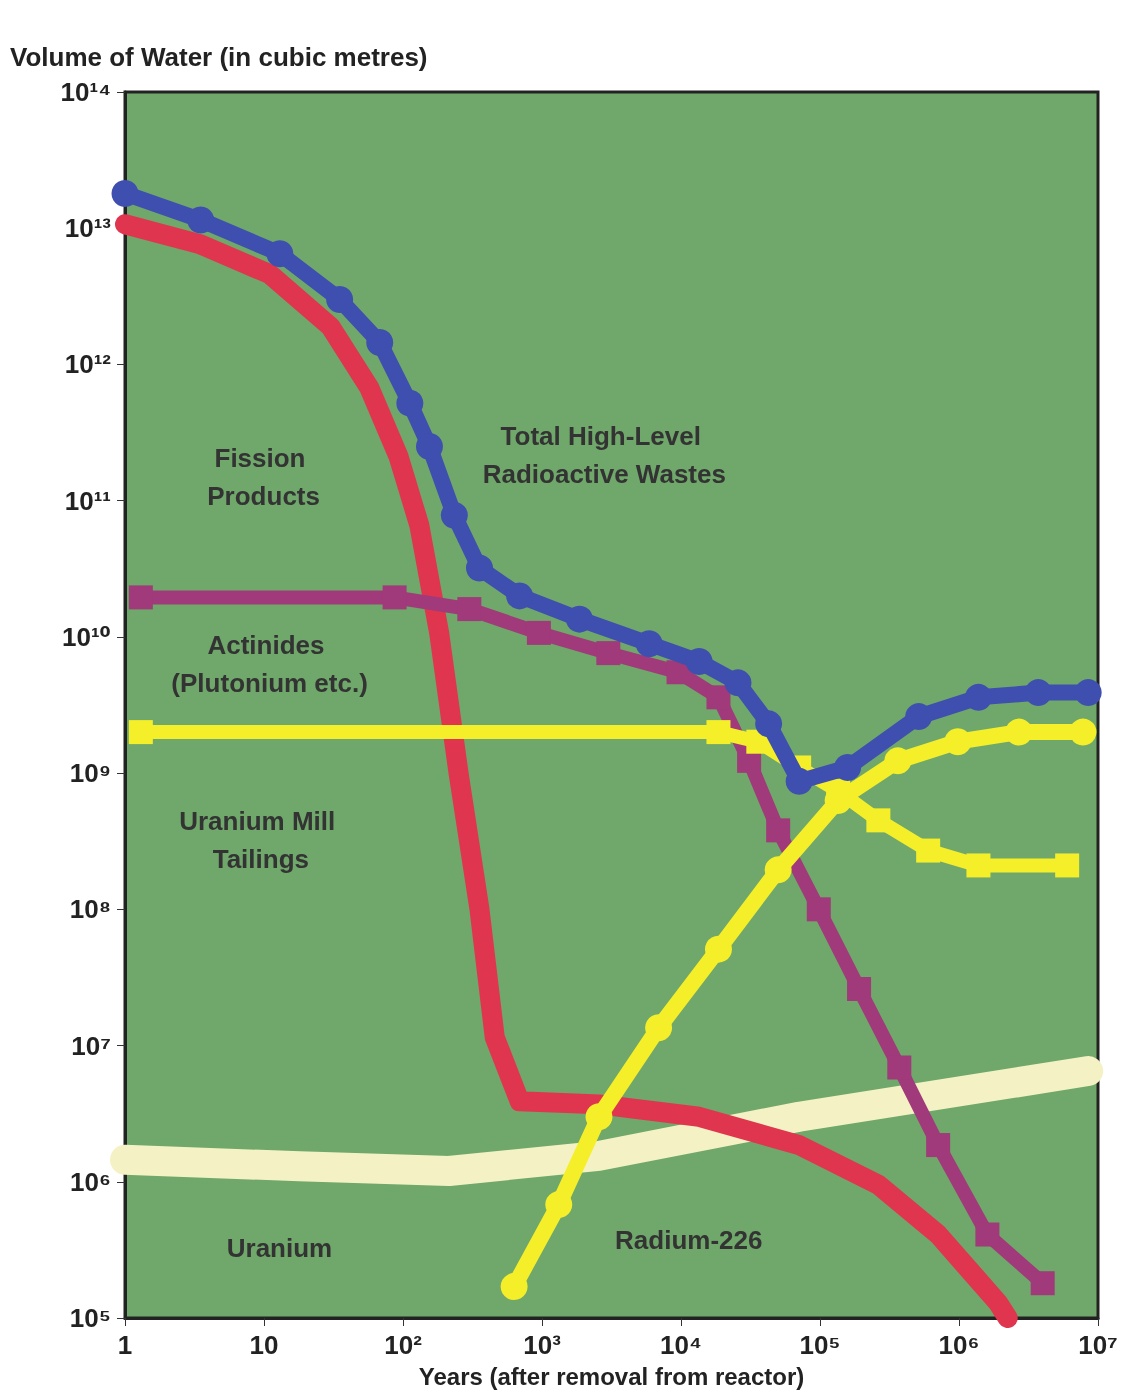 Image resolution: width=1126 pixels, height=1393 pixels. I want to click on y-tick-label: 10⁹, so click(90, 773).